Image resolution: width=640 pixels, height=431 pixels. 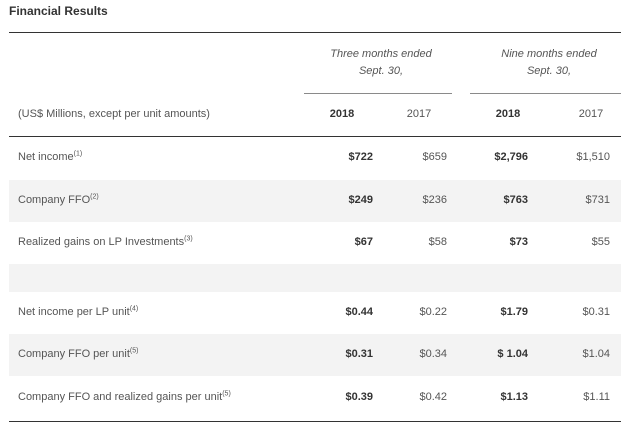 What do you see at coordinates (315, 136) in the screenshot?
I see `header-rule` at bounding box center [315, 136].